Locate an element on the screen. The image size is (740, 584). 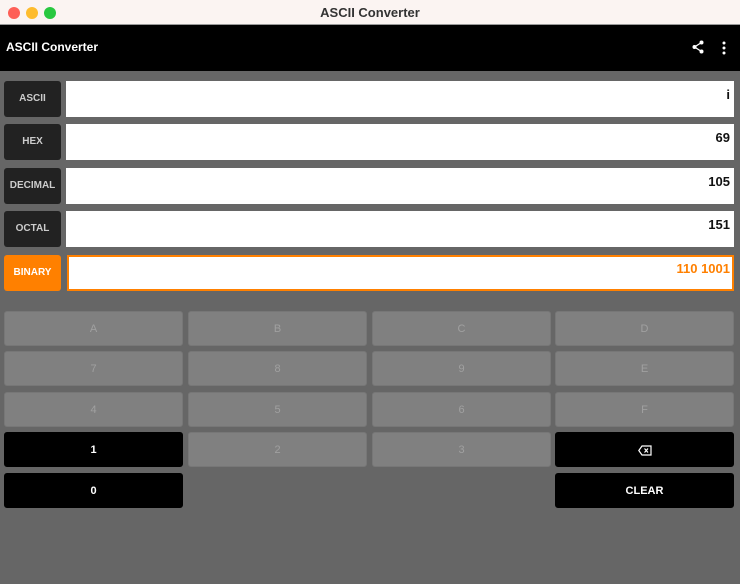
key-0: 0 is located at coordinates (93, 490).